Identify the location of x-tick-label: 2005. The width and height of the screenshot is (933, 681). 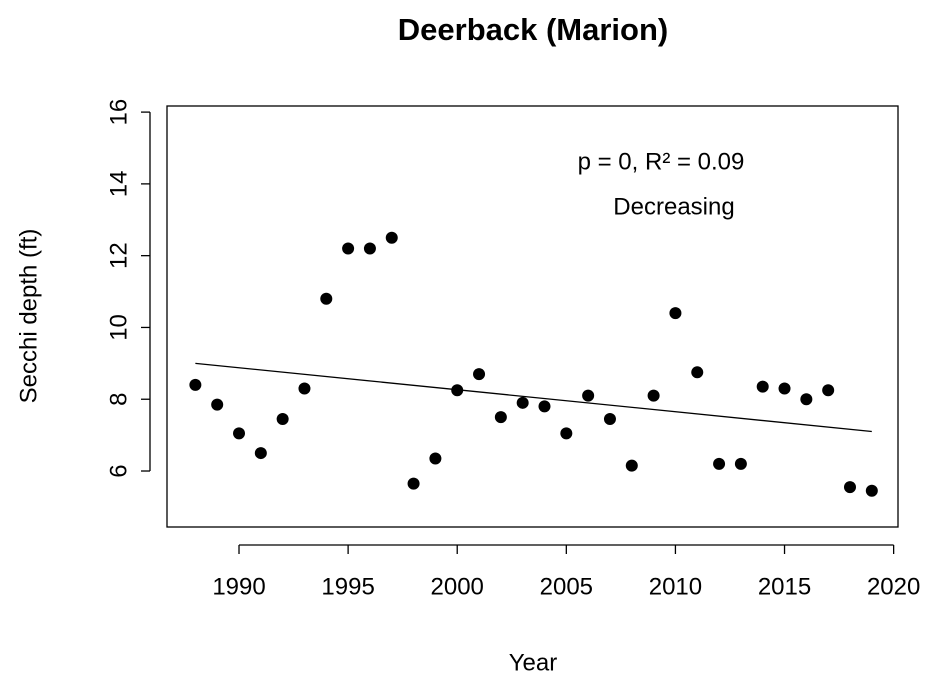
(566, 586).